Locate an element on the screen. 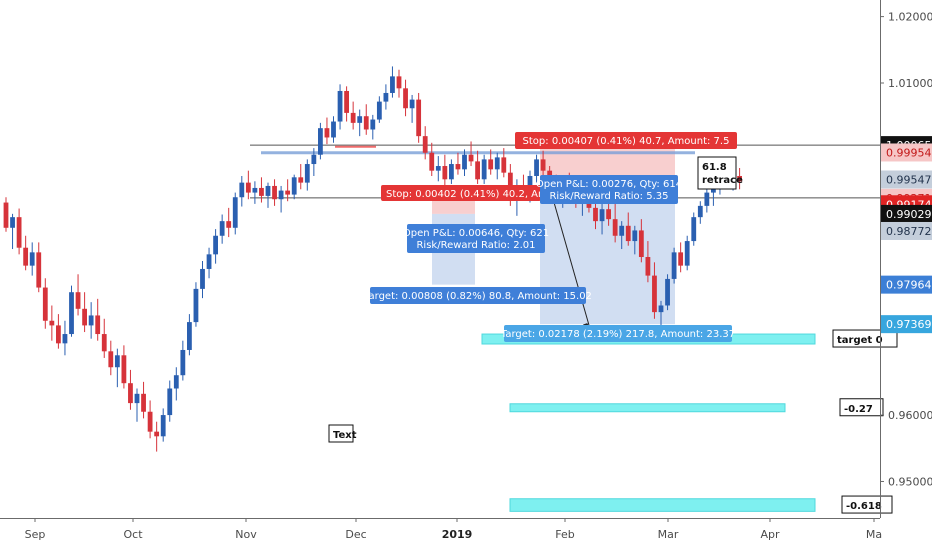 This screenshot has width=932, height=550. stop-label-text: Stop: 0.00407 (0.41%) 40.7, Amount: 7.5 is located at coordinates (626, 141).